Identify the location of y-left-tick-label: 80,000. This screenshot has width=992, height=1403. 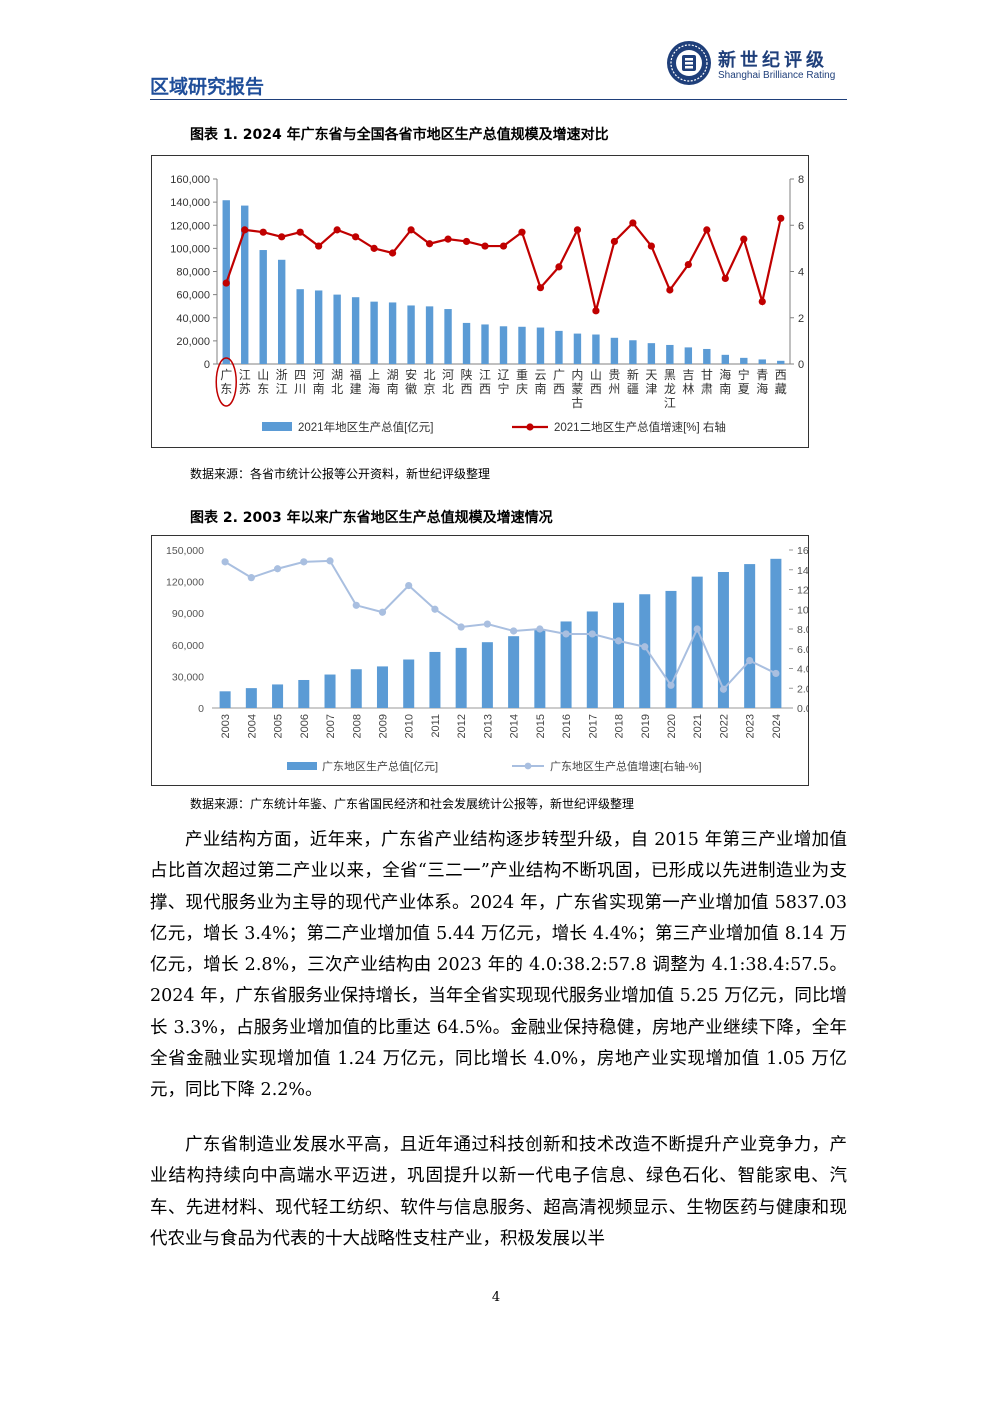
(193, 273).